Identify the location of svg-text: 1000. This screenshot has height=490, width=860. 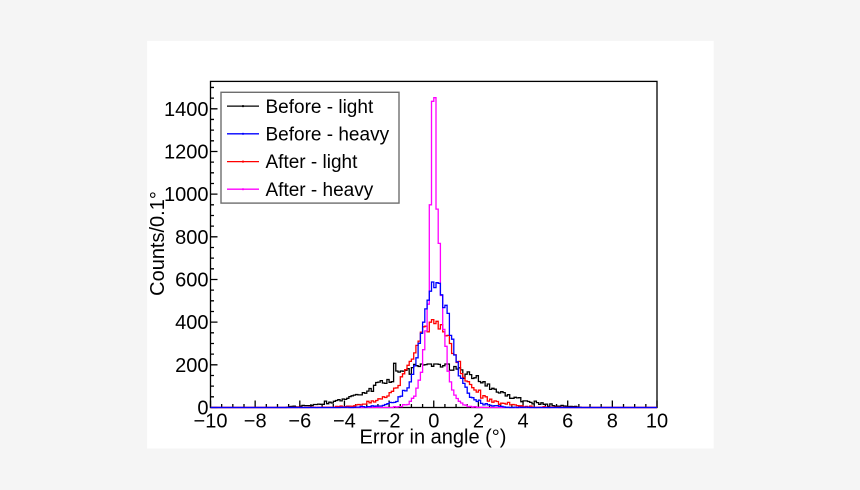
(186, 195).